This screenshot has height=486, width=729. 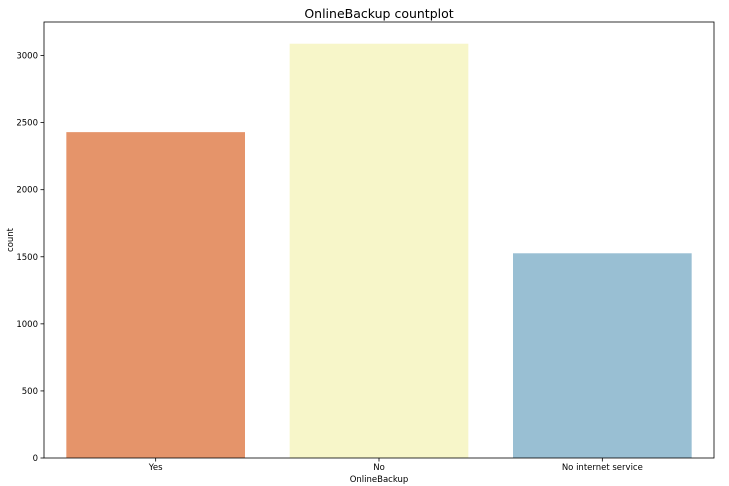 What do you see at coordinates (27, 325) in the screenshot?
I see `y-tick-label: 1000` at bounding box center [27, 325].